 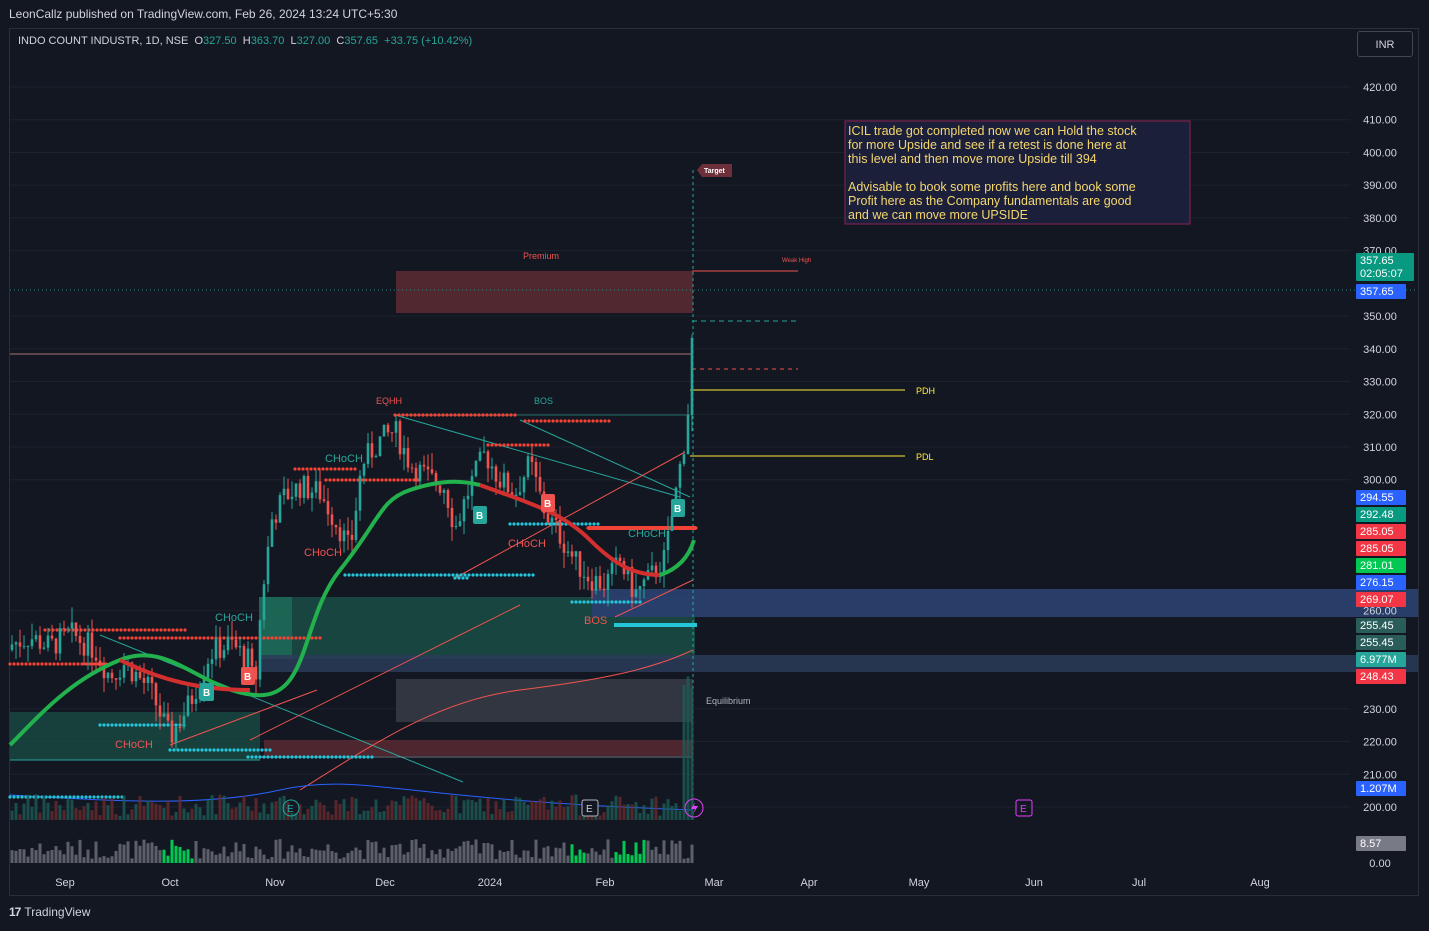 I want to click on footer-brand: 17 TradingView, so click(x=49, y=912).